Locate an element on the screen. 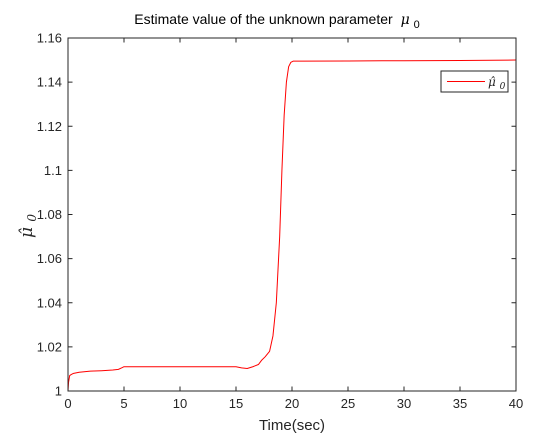 This screenshot has height=444, width=550. y-tick-label: 1.02 is located at coordinates (49, 346).